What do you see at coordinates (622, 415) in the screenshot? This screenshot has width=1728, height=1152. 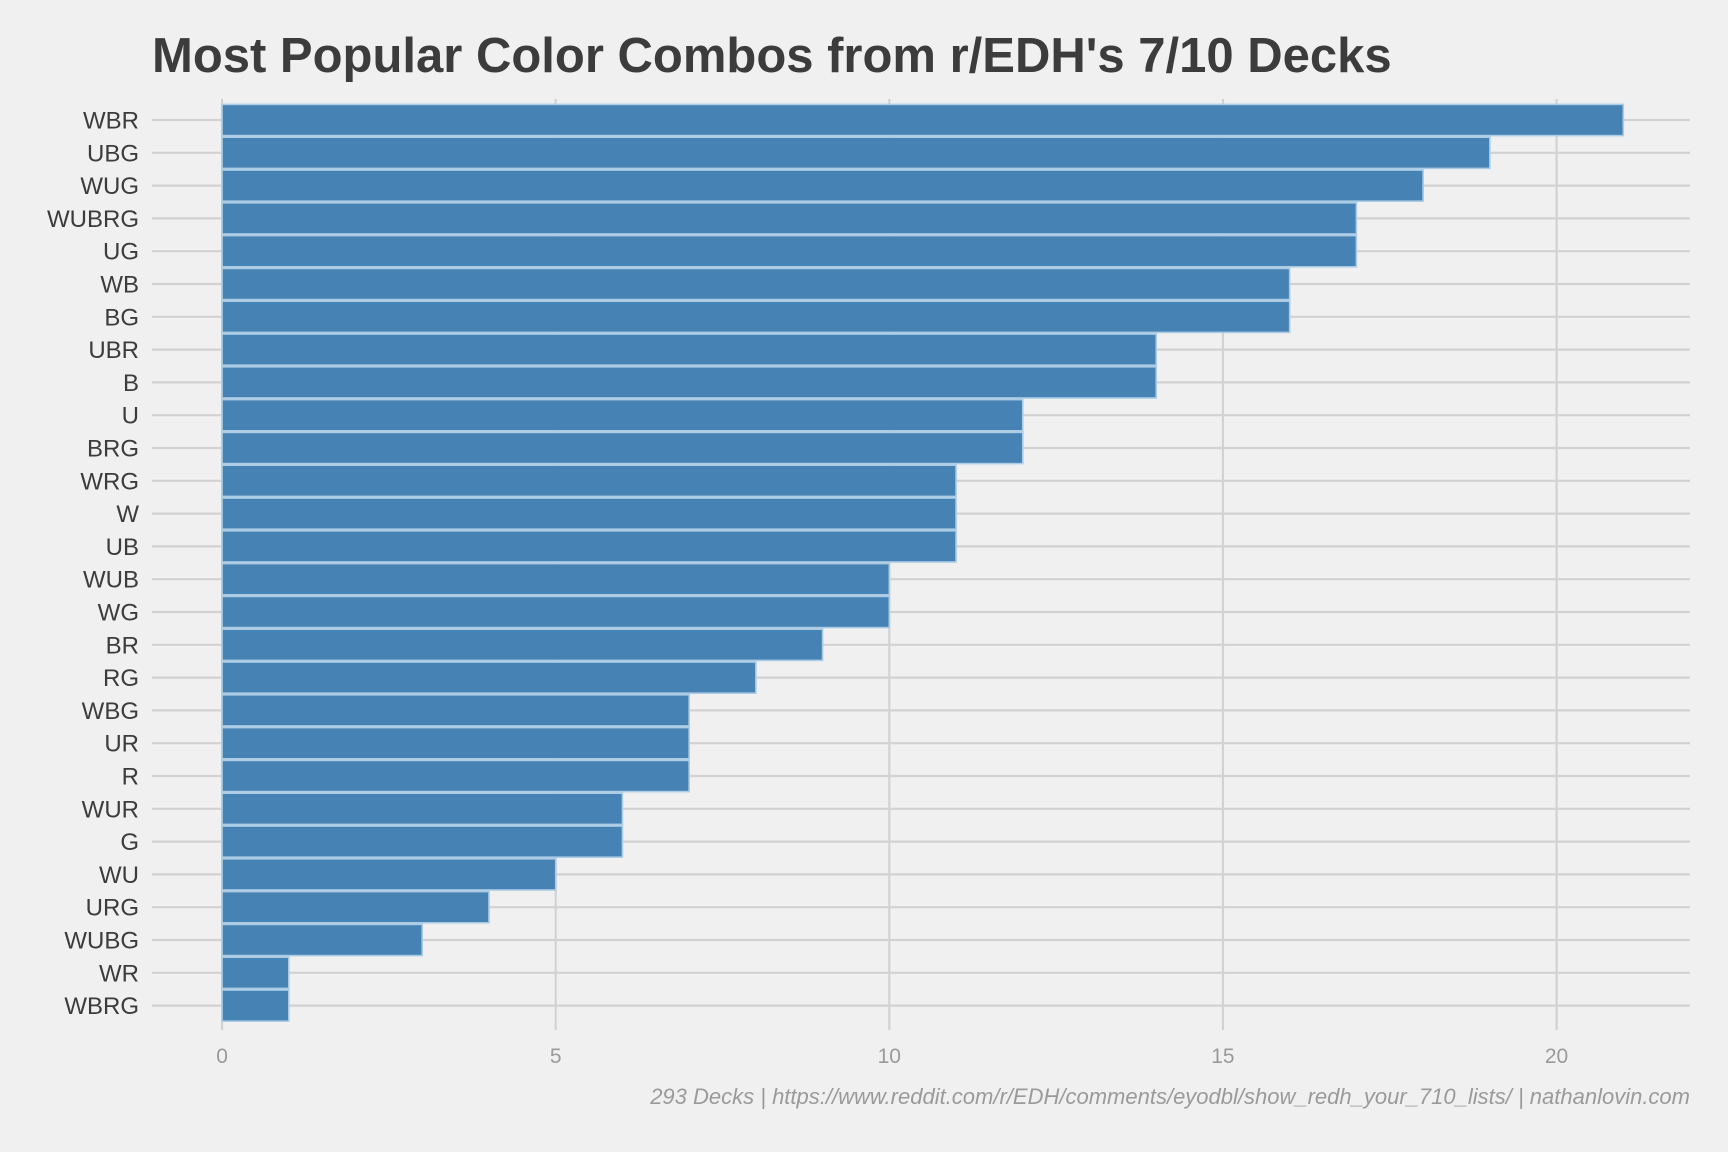 I see `bar-u` at bounding box center [622, 415].